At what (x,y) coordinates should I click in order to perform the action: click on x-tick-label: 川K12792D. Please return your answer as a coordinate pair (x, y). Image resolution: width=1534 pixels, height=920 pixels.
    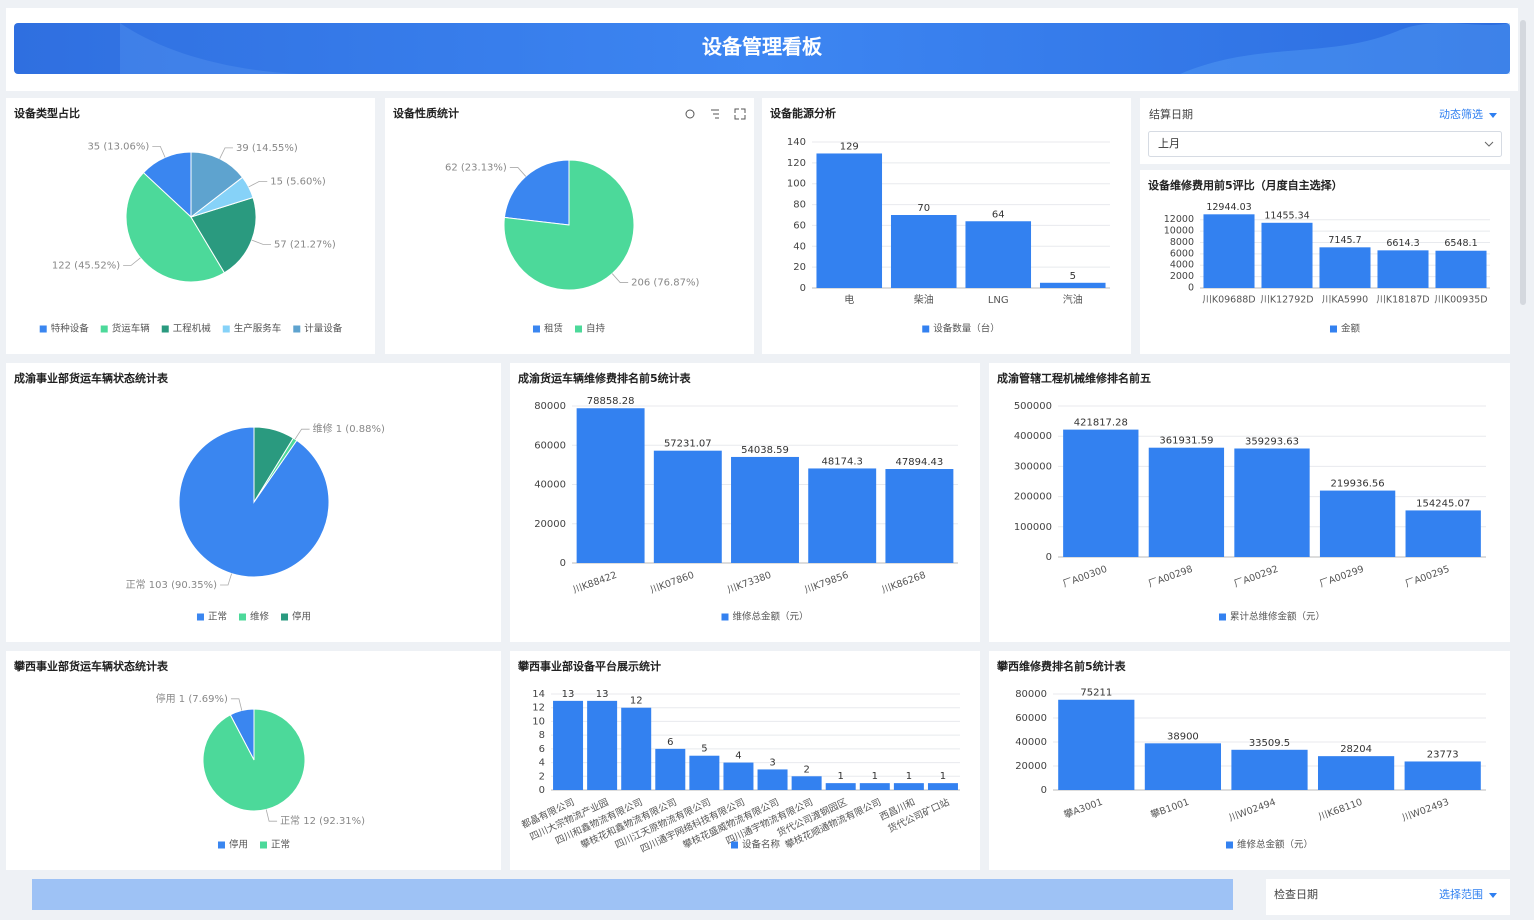
    Looking at the image, I should click on (1286, 300).